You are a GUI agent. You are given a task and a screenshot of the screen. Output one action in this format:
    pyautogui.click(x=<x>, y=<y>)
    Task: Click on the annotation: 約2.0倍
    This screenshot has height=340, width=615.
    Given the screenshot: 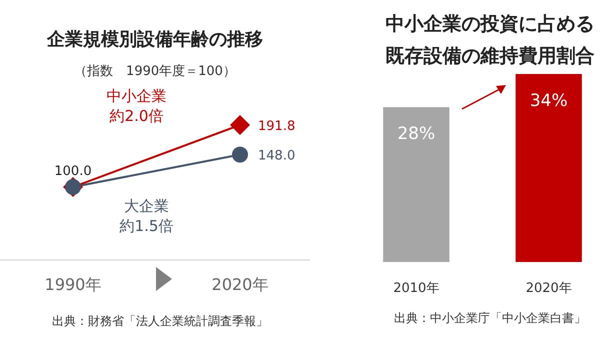 What is the action you would take?
    pyautogui.click(x=137, y=116)
    